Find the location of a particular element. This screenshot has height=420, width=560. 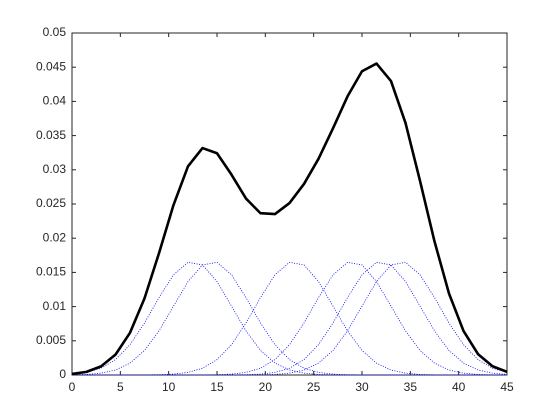

x-tick-label: 30 is located at coordinates (362, 387).